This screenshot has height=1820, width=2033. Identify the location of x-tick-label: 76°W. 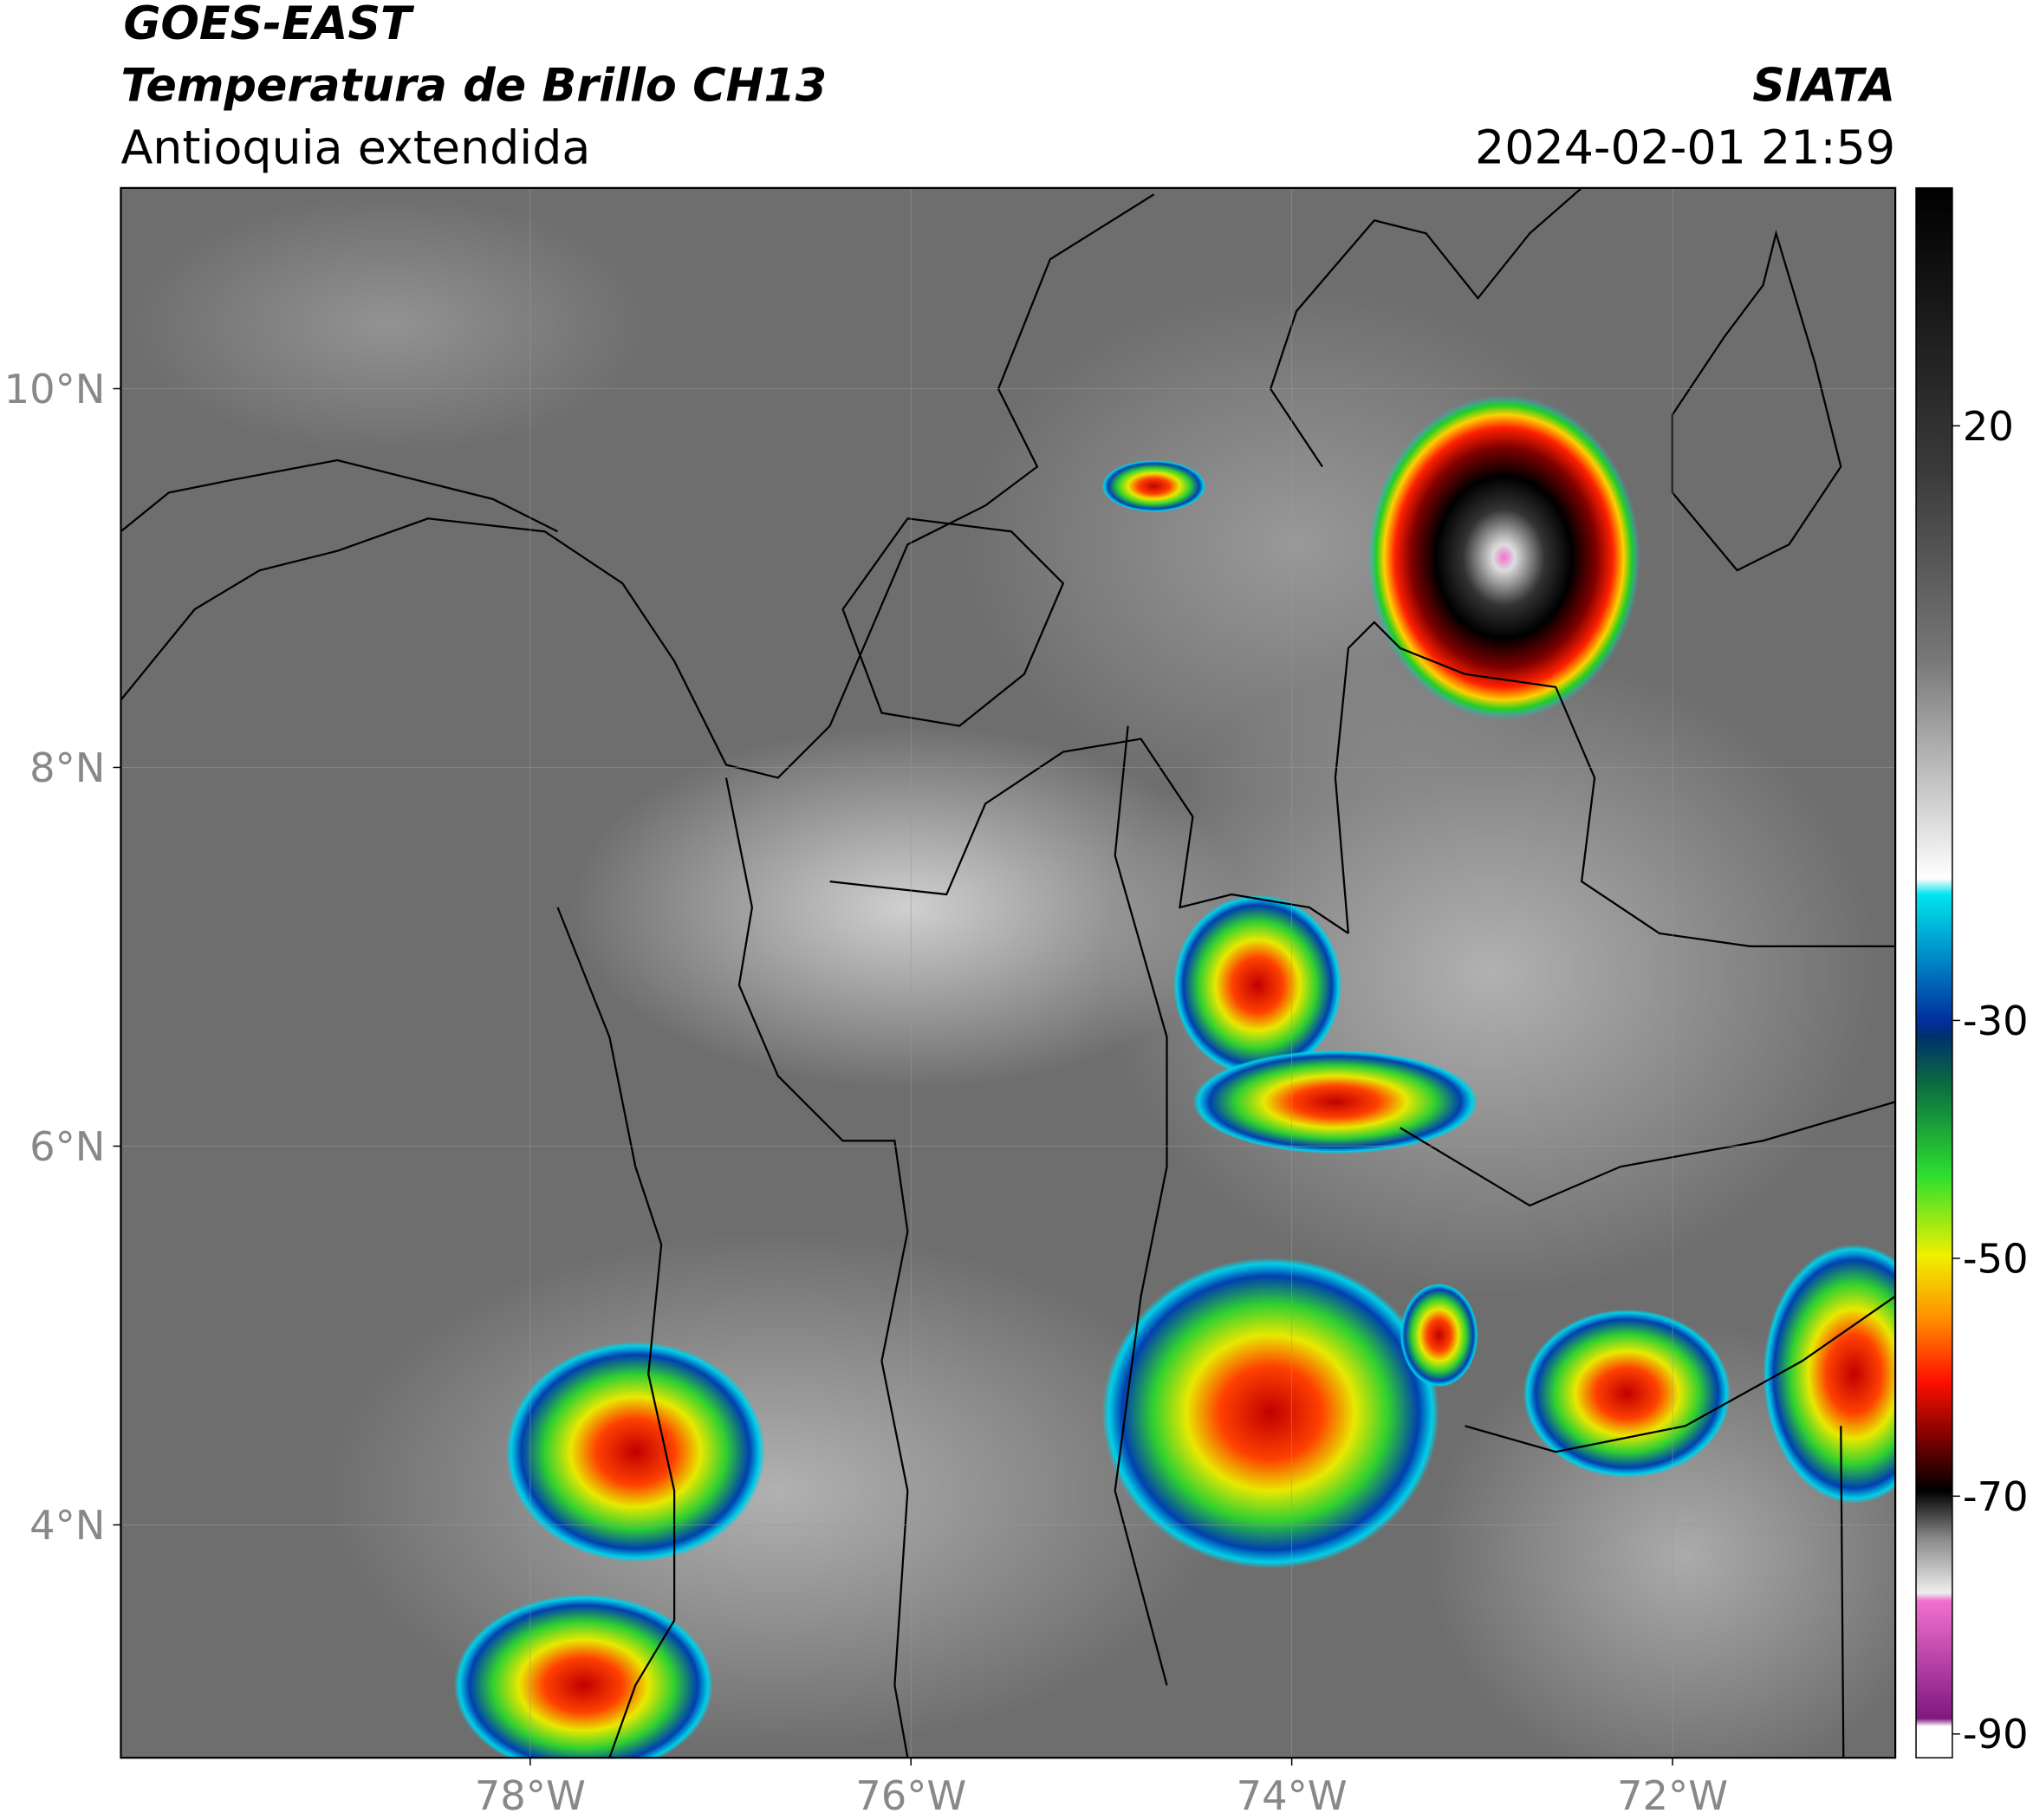
(911, 1795).